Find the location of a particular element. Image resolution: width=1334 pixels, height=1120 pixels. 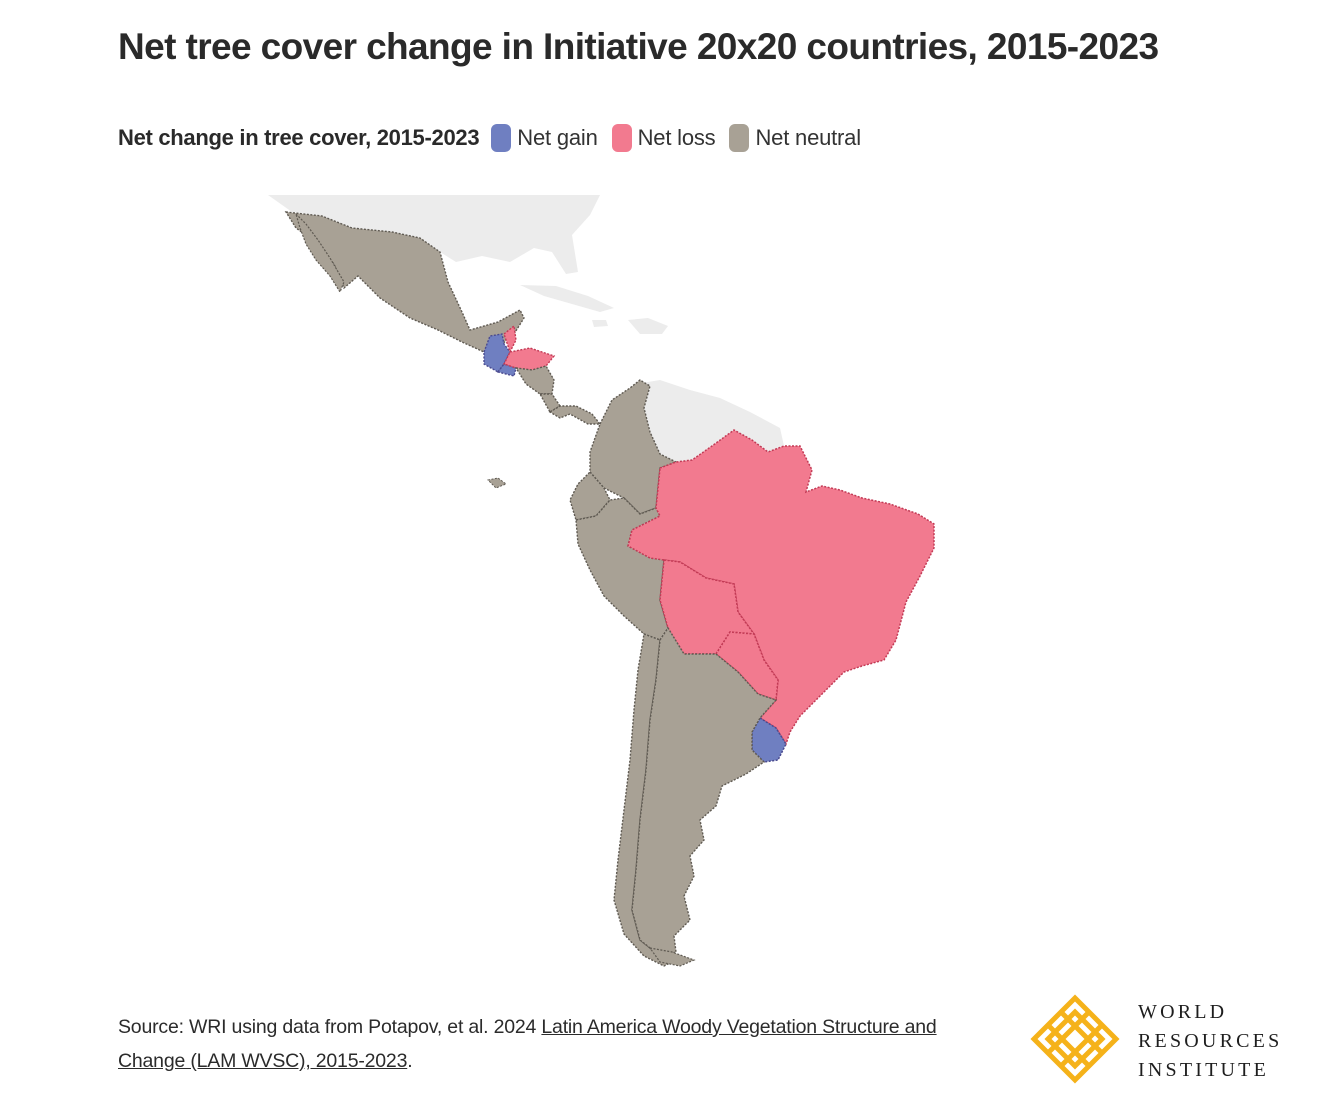

legend-swatch-loss is located at coordinates (621, 138).